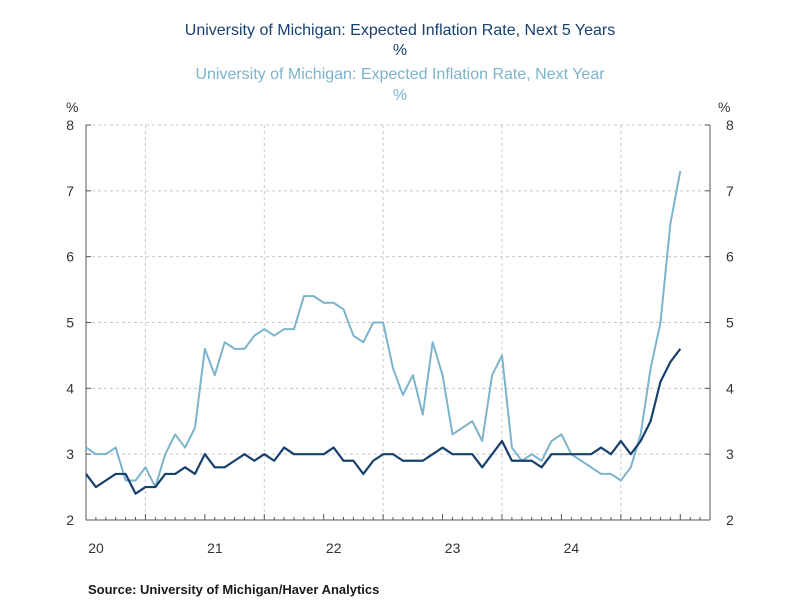  What do you see at coordinates (453, 548) in the screenshot?
I see `x-tick-label: 23` at bounding box center [453, 548].